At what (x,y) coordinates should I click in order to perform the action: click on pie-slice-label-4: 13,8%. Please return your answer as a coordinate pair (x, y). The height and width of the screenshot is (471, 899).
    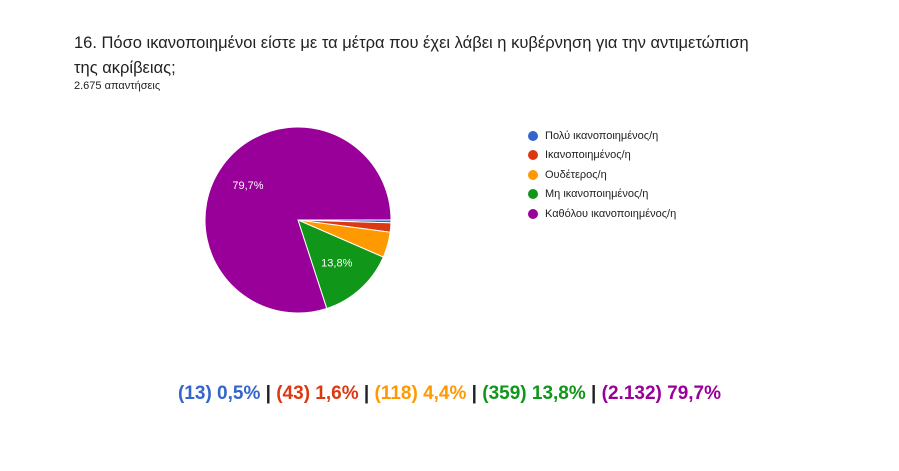
    Looking at the image, I should click on (336, 264).